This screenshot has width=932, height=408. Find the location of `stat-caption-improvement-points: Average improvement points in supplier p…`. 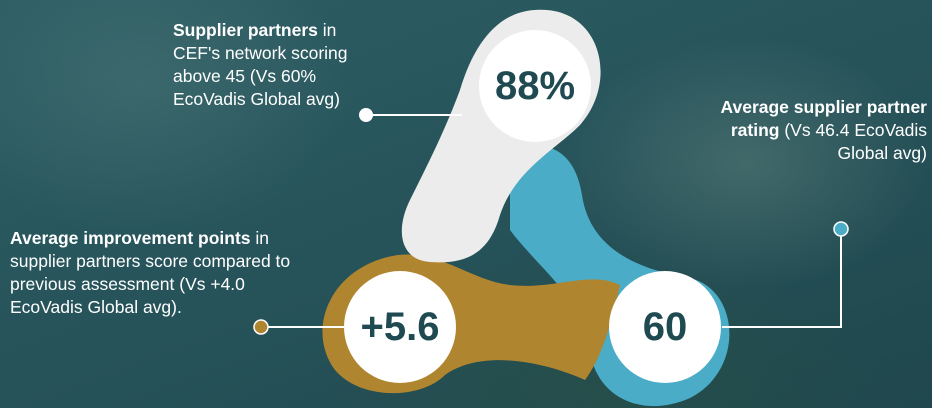

stat-caption-improvement-points: Average improvement points in supplier p… is located at coordinates (155, 273).